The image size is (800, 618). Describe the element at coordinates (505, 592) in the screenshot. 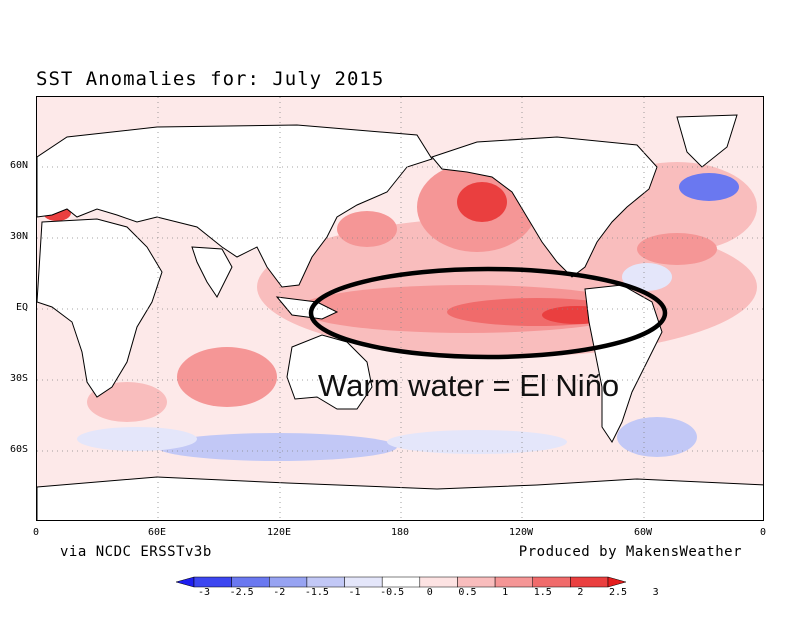

I see `colorbar-tick-label: 1` at that location.